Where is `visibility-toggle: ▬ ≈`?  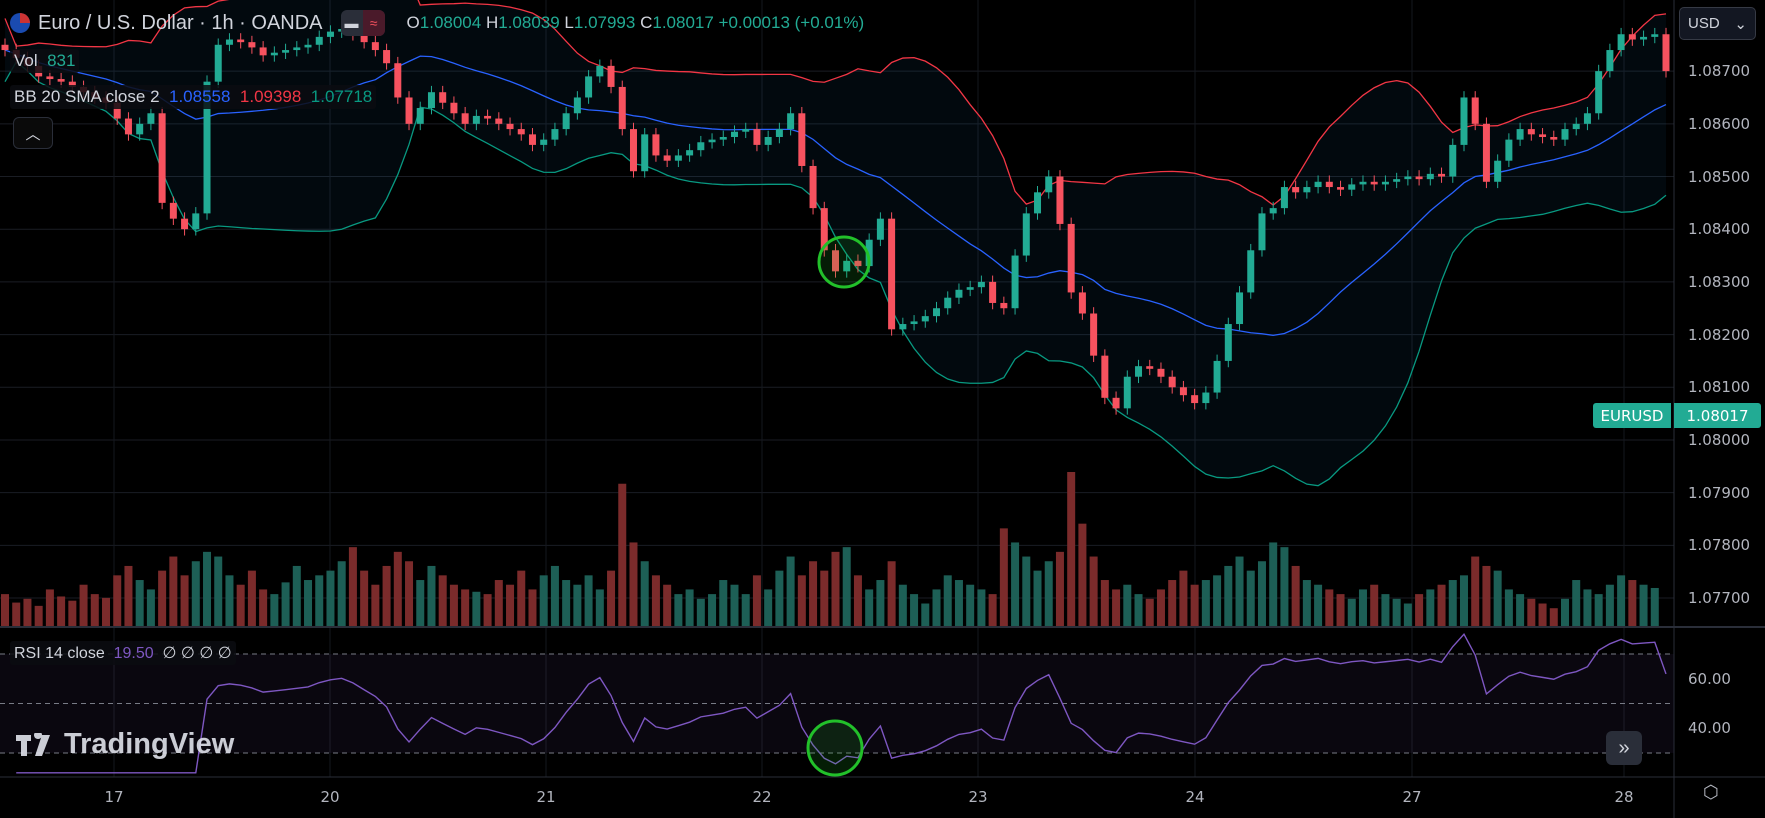
visibility-toggle: ▬ ≈ is located at coordinates (362, 23).